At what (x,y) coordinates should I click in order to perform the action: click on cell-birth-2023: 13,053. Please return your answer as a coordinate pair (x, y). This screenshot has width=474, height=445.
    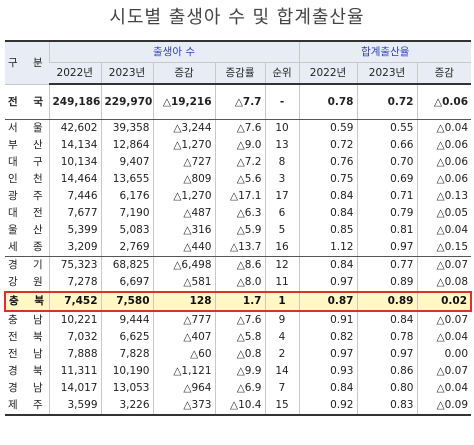
    Looking at the image, I should click on (126, 388).